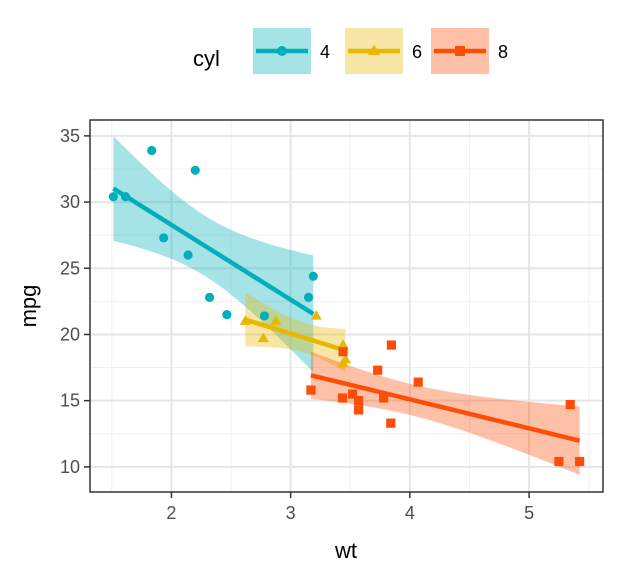 The height and width of the screenshot is (576, 633). I want to click on y-tick-label: 10, so click(70, 467).